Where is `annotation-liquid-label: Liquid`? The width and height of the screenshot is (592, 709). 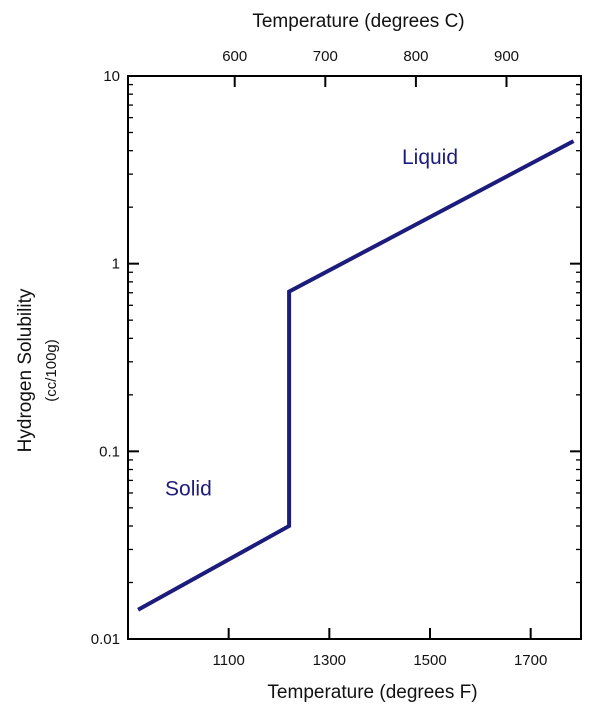 annotation-liquid-label: Liquid is located at coordinates (430, 157).